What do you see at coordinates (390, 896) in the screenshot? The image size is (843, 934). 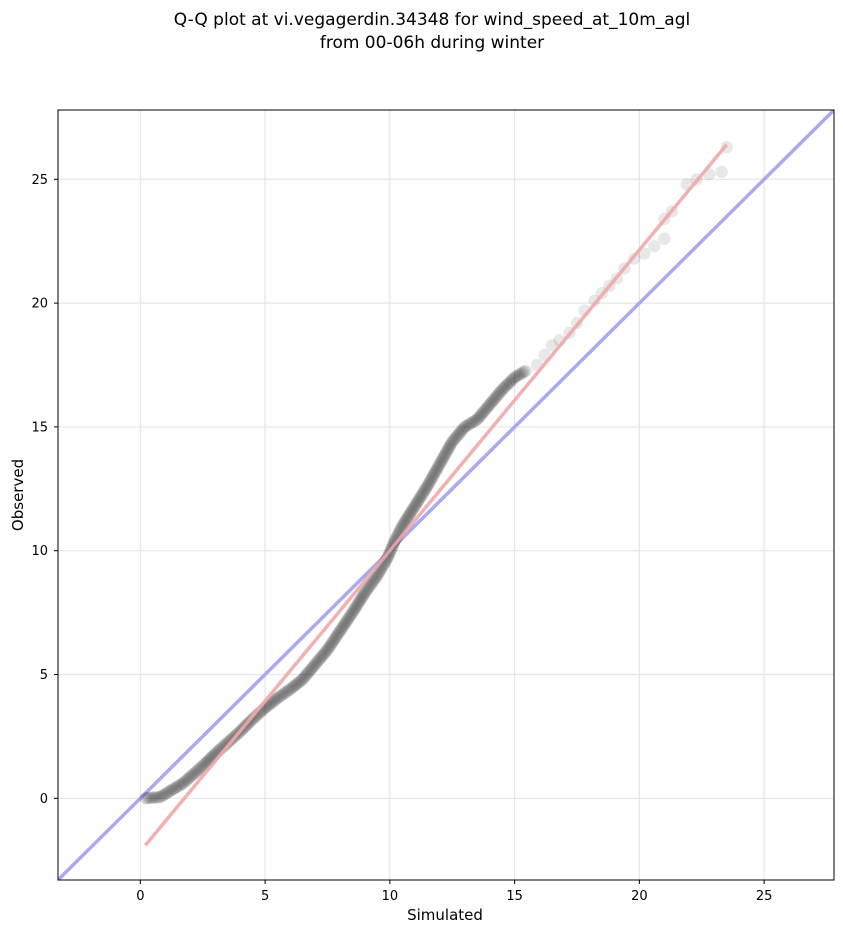 I see `x-tick-label-2: 10` at bounding box center [390, 896].